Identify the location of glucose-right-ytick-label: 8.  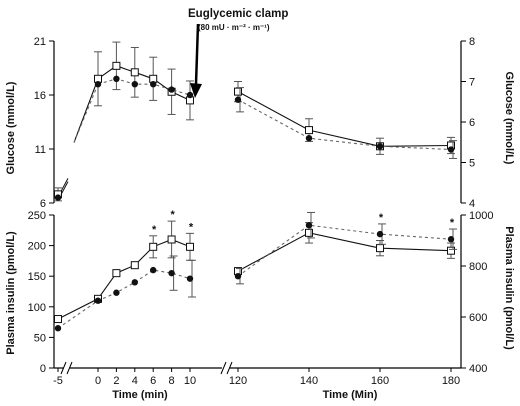
(472, 42).